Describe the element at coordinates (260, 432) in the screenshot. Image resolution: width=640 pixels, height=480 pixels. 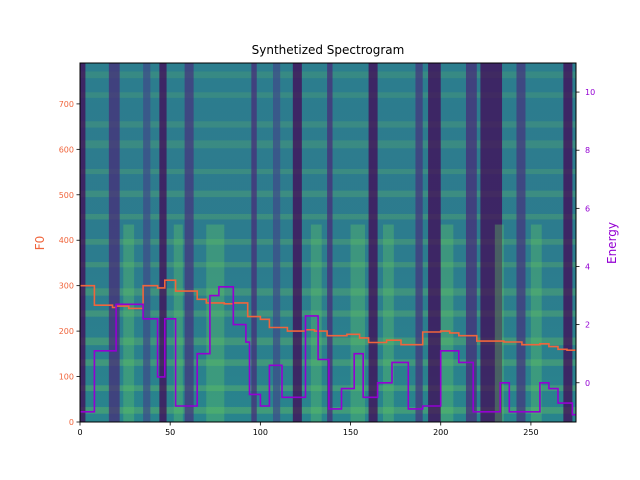
I see `x-tick-label: 100` at that location.